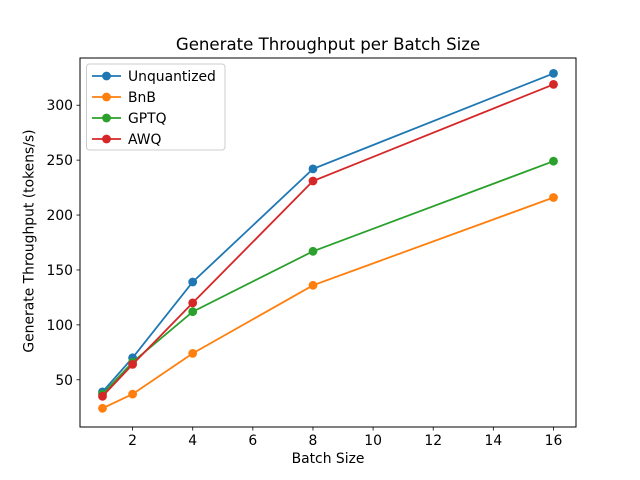 The image size is (640, 480). What do you see at coordinates (59, 106) in the screenshot?
I see `y-axis-tick-label: 300` at bounding box center [59, 106].